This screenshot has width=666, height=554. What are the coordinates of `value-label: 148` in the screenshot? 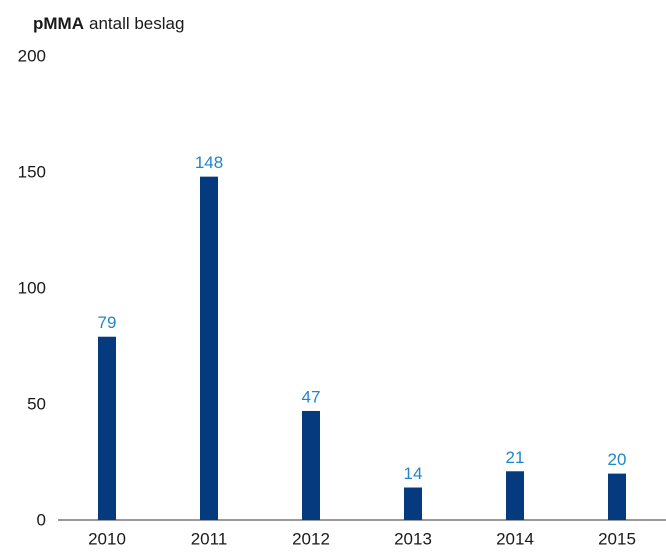 It's located at (209, 162).